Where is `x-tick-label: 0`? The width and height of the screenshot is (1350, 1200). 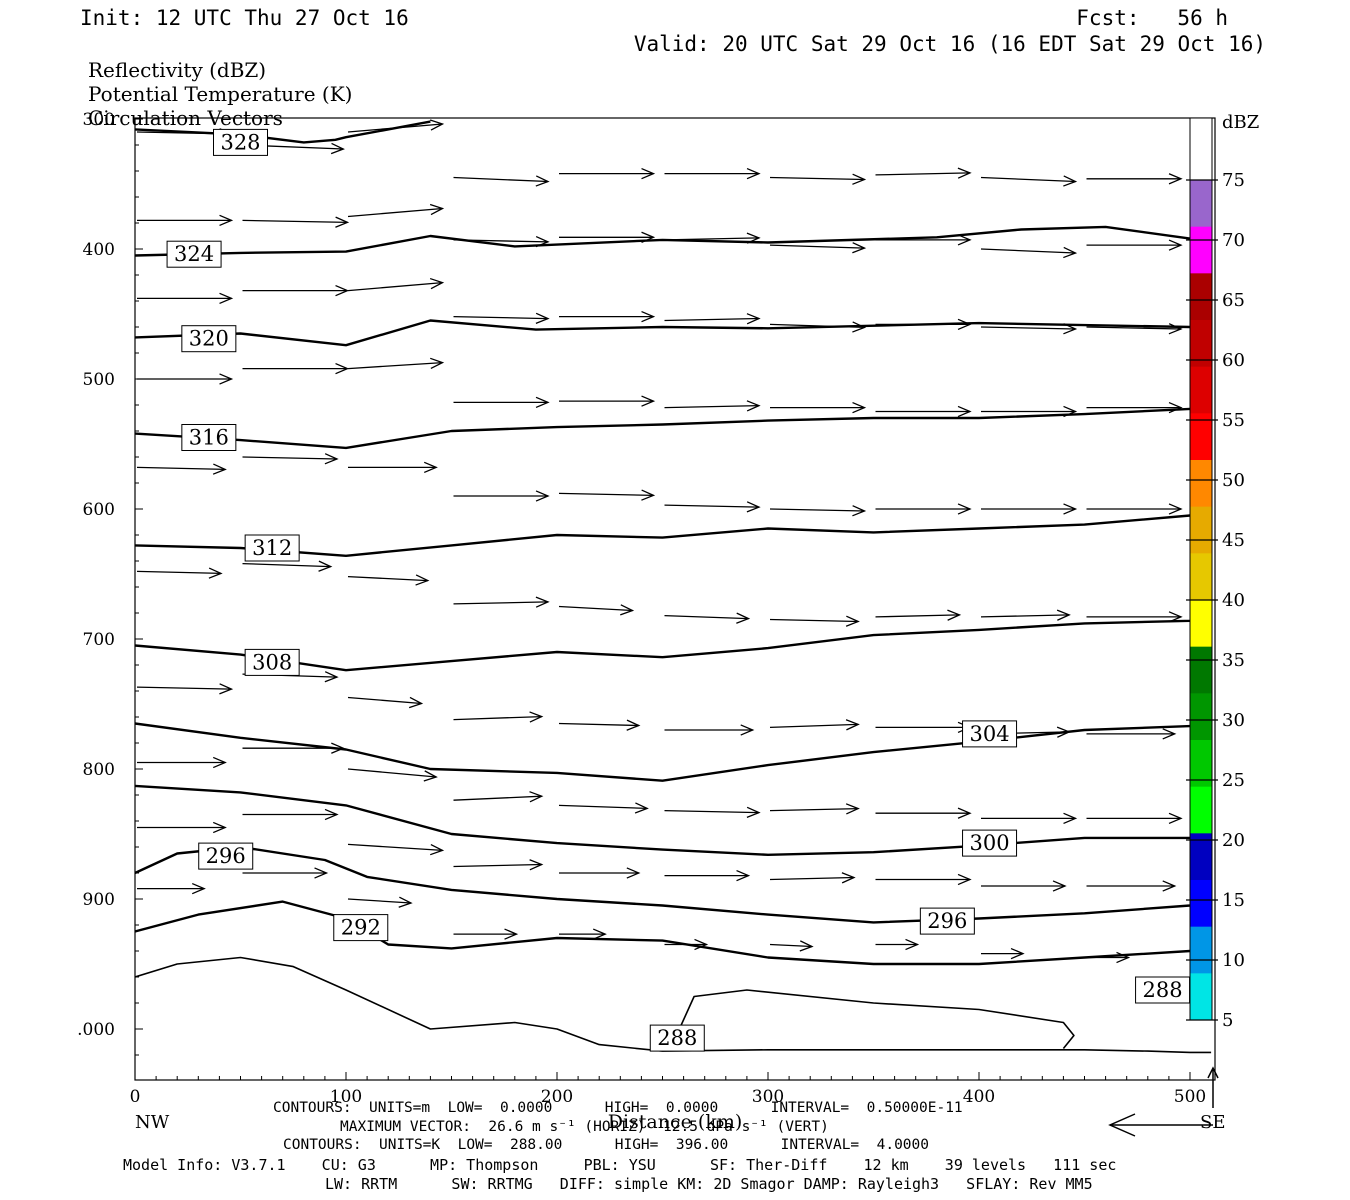 x-tick-label: 0 is located at coordinates (135, 1097).